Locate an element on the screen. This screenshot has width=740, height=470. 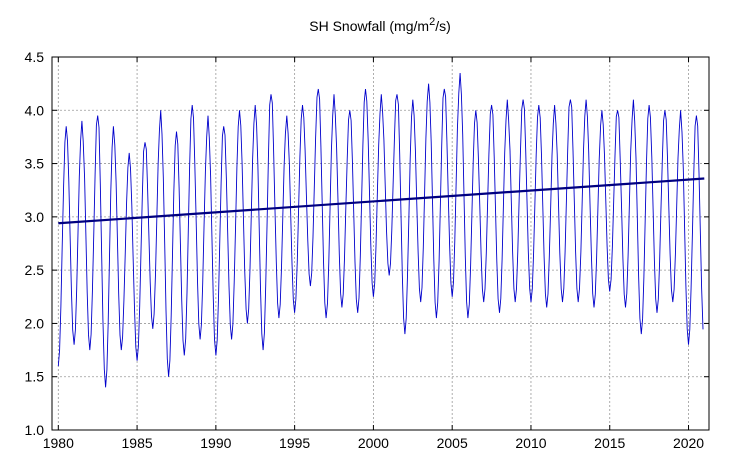
x-tick-label: 1980 is located at coordinates (58, 443).